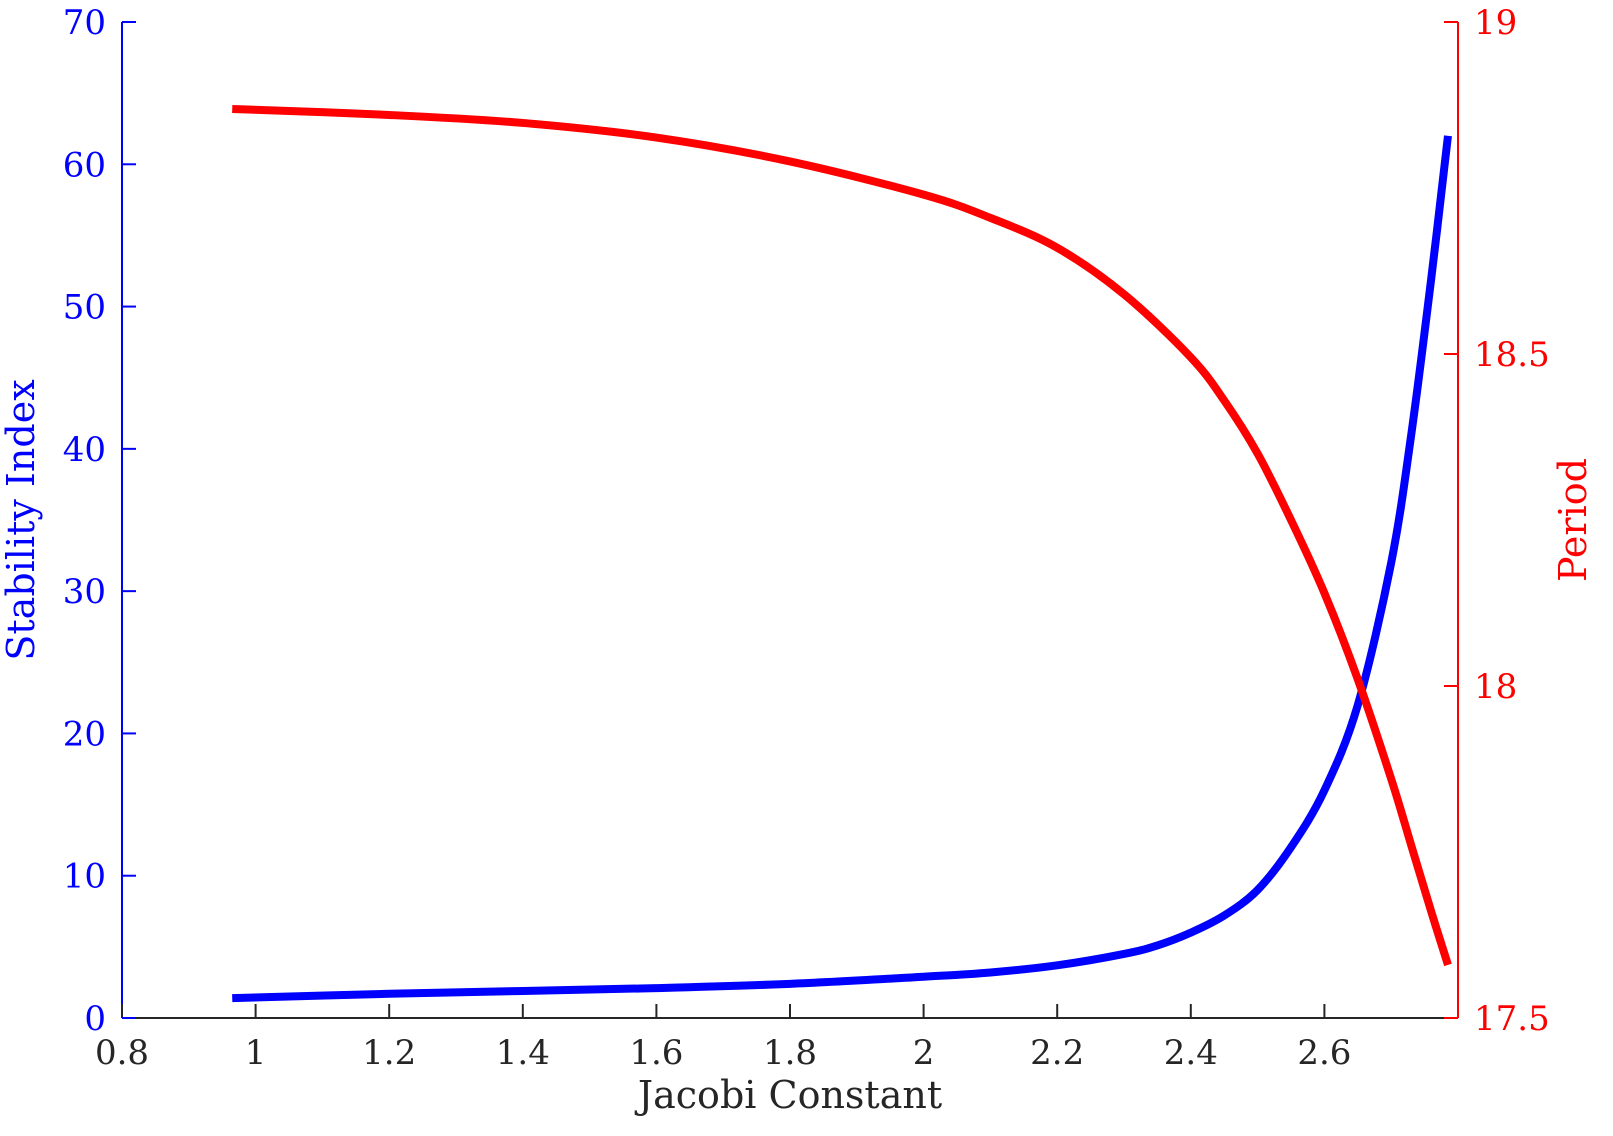 The image size is (1613, 1136). Describe the element at coordinates (788, 1095) in the screenshot. I see `x-axis-title: Jacobi Constant` at that location.